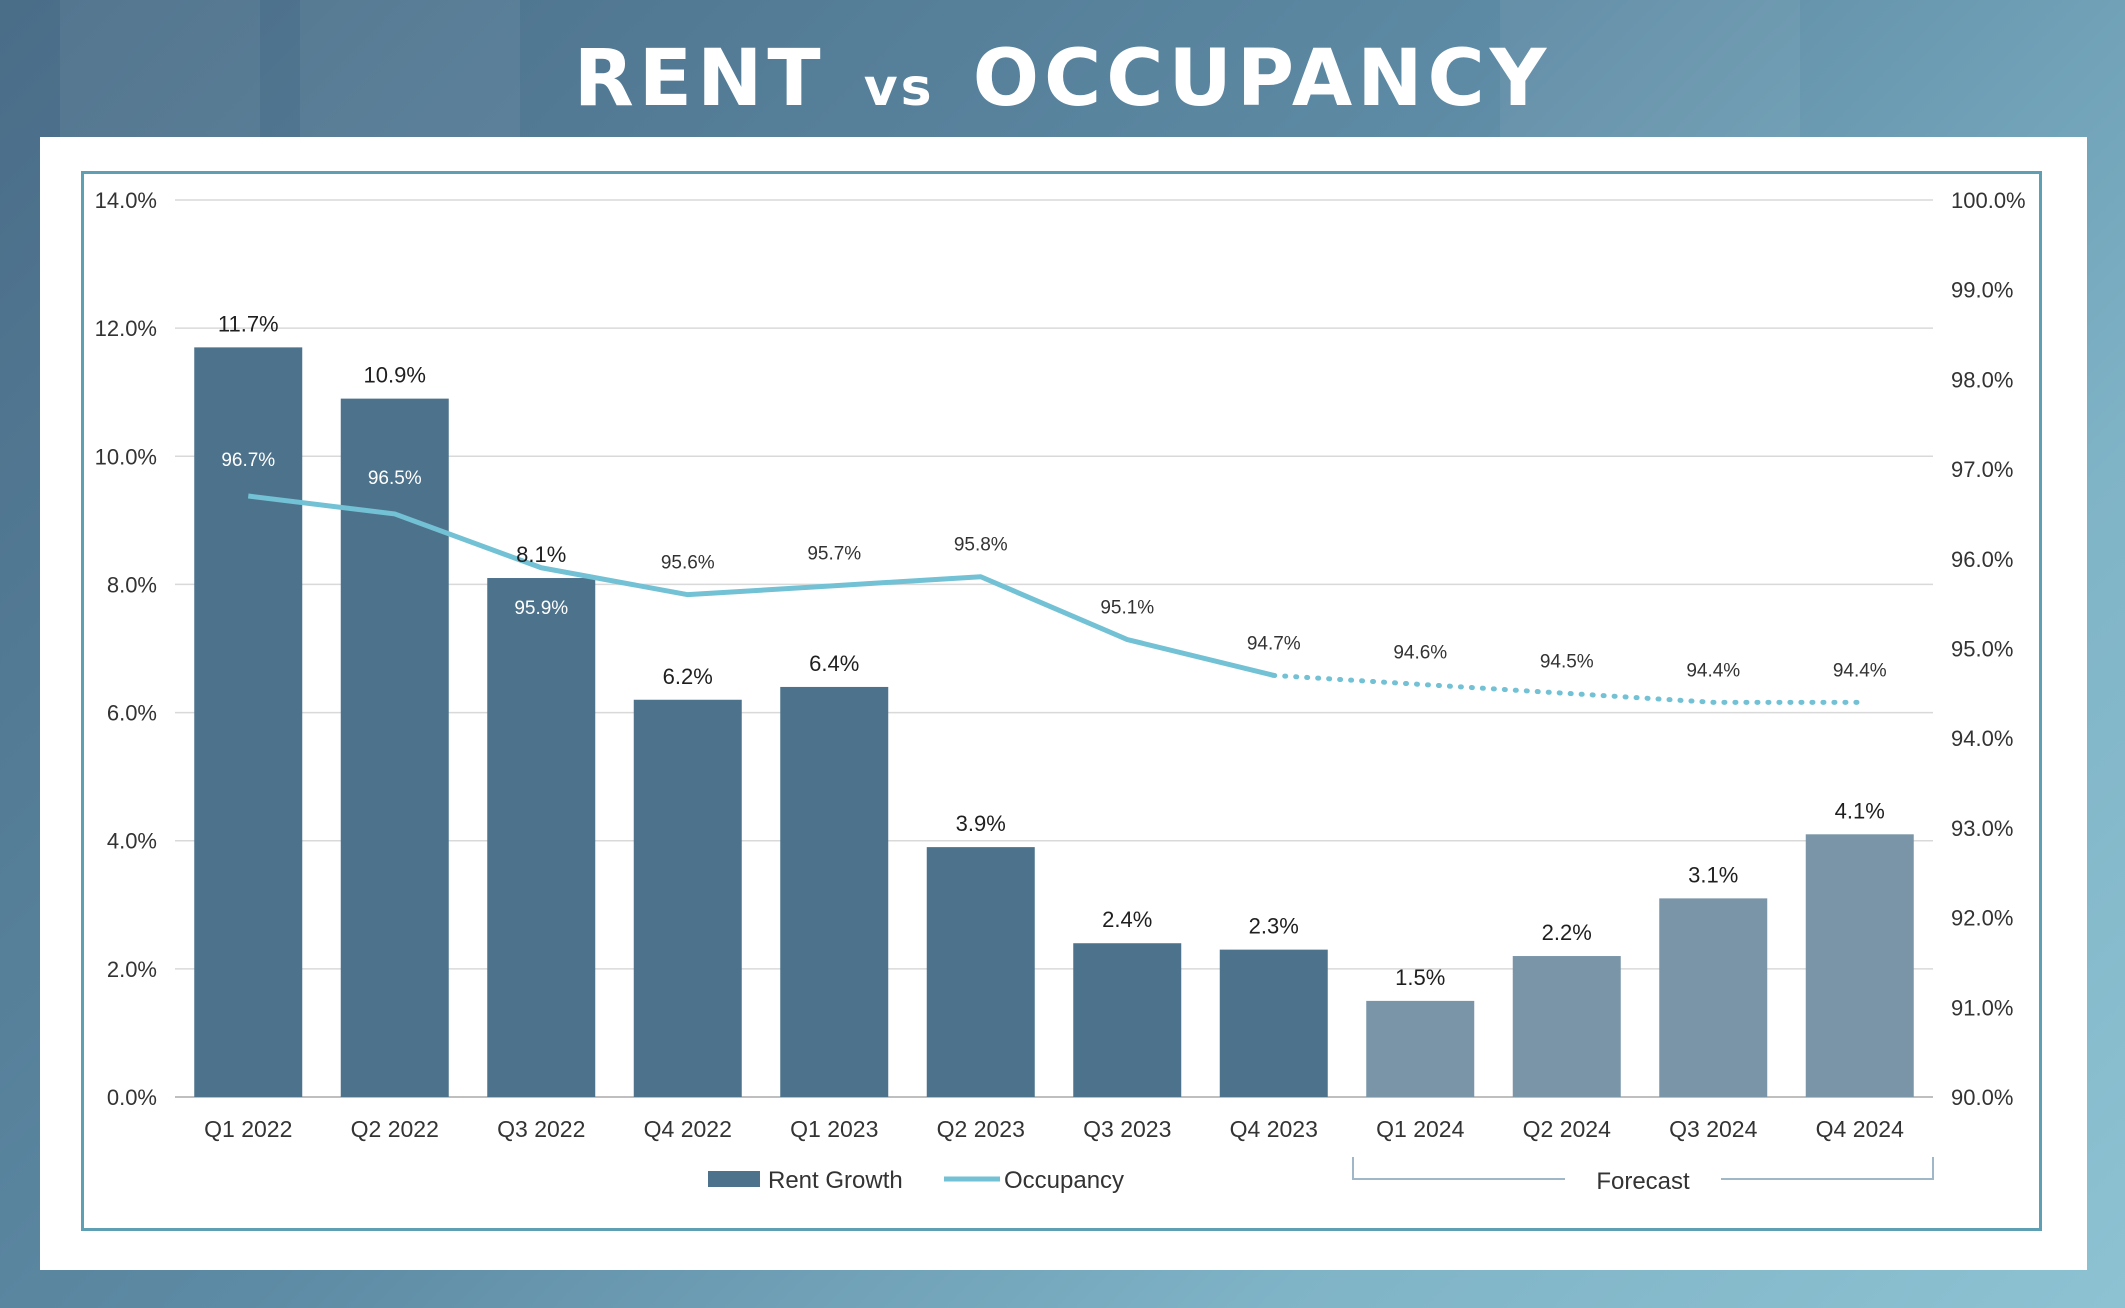 This screenshot has height=1308, width=2125. Describe the element at coordinates (1567, 932) in the screenshot. I see `rent-growth-label: 2.2%` at that location.